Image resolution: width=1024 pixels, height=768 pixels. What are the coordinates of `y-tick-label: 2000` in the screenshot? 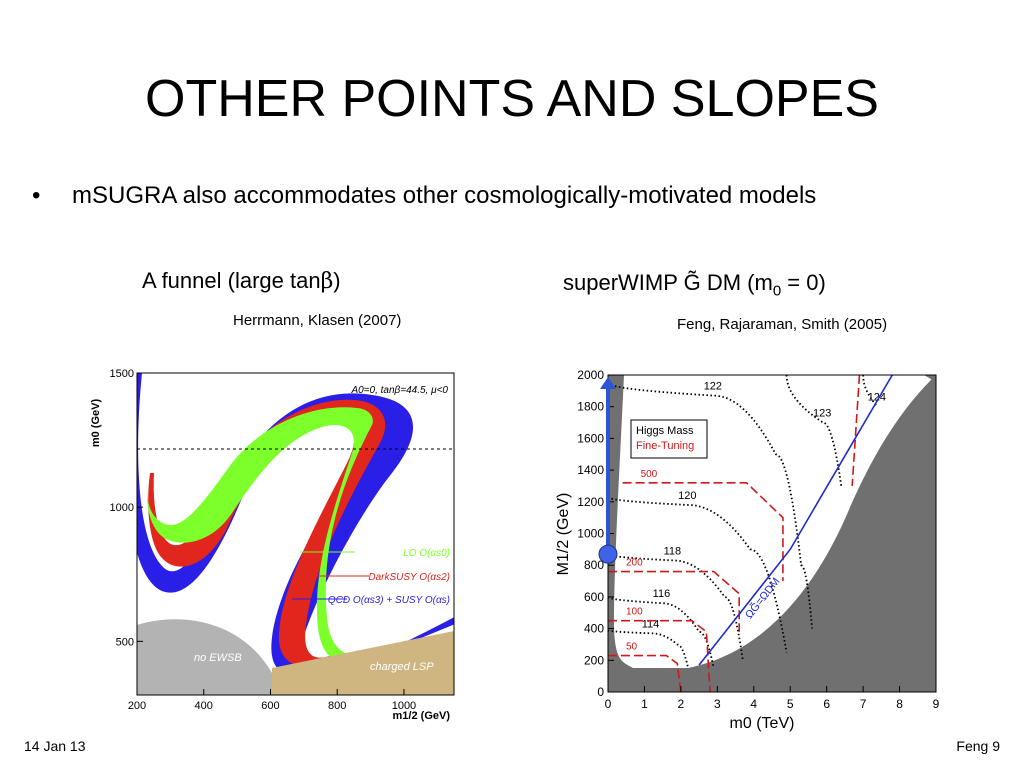 It's located at (590, 375).